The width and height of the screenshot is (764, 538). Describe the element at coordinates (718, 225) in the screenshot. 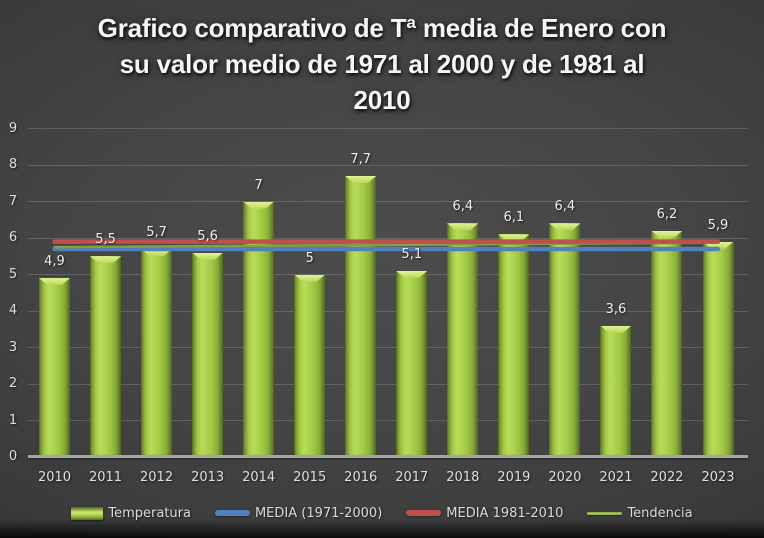

I see `bar-value-label: 5,9` at that location.